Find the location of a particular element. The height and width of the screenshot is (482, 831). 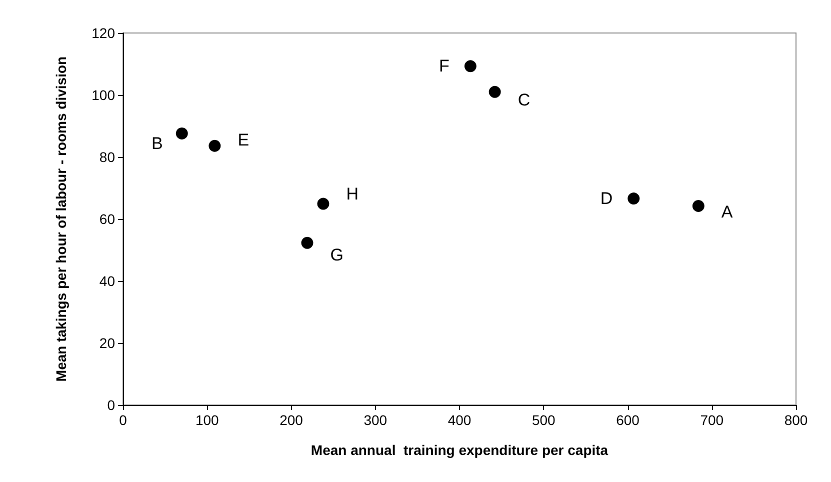

x-tick-label: 500 is located at coordinates (544, 420).